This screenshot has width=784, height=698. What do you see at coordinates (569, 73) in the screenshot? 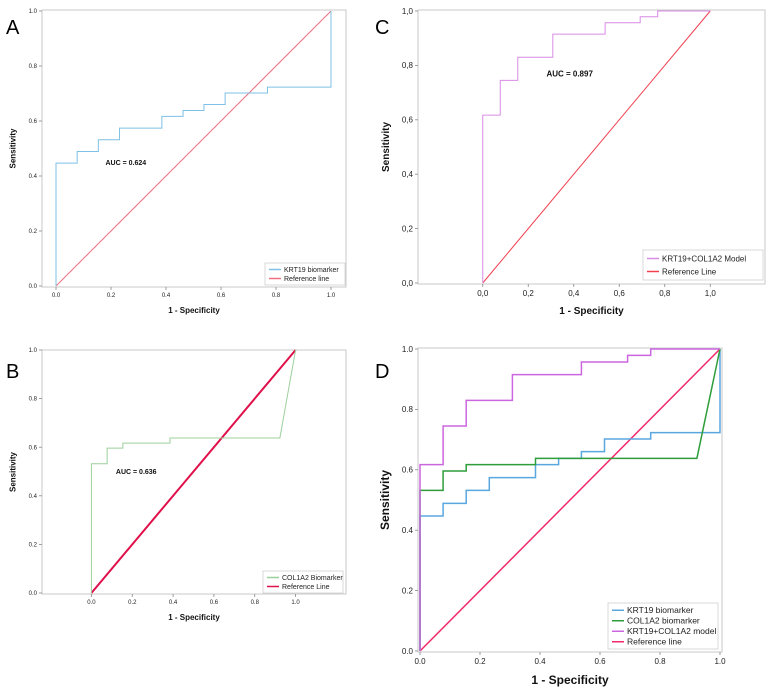
I see `auc-annotation: AUC = 0.897` at bounding box center [569, 73].